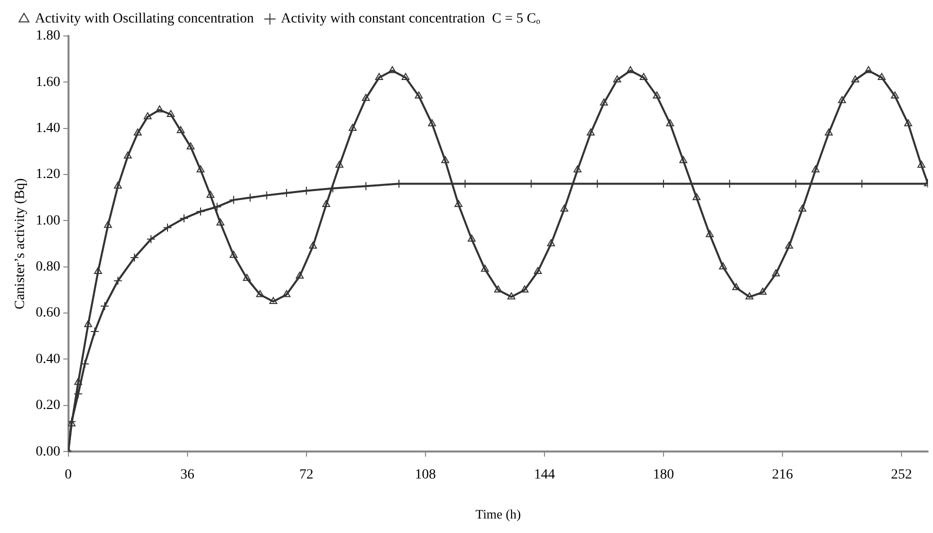 The image size is (933, 533). What do you see at coordinates (425, 475) in the screenshot?
I see `x-tick-label: 108` at bounding box center [425, 475].